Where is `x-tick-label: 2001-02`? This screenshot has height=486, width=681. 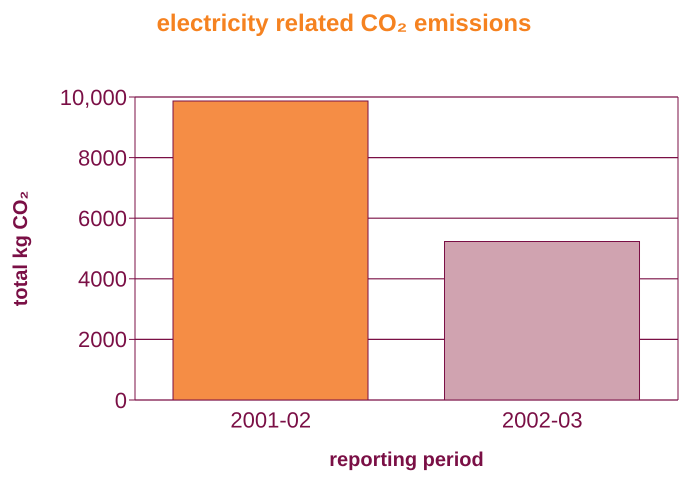 x-tick-label: 2001-02 is located at coordinates (271, 420).